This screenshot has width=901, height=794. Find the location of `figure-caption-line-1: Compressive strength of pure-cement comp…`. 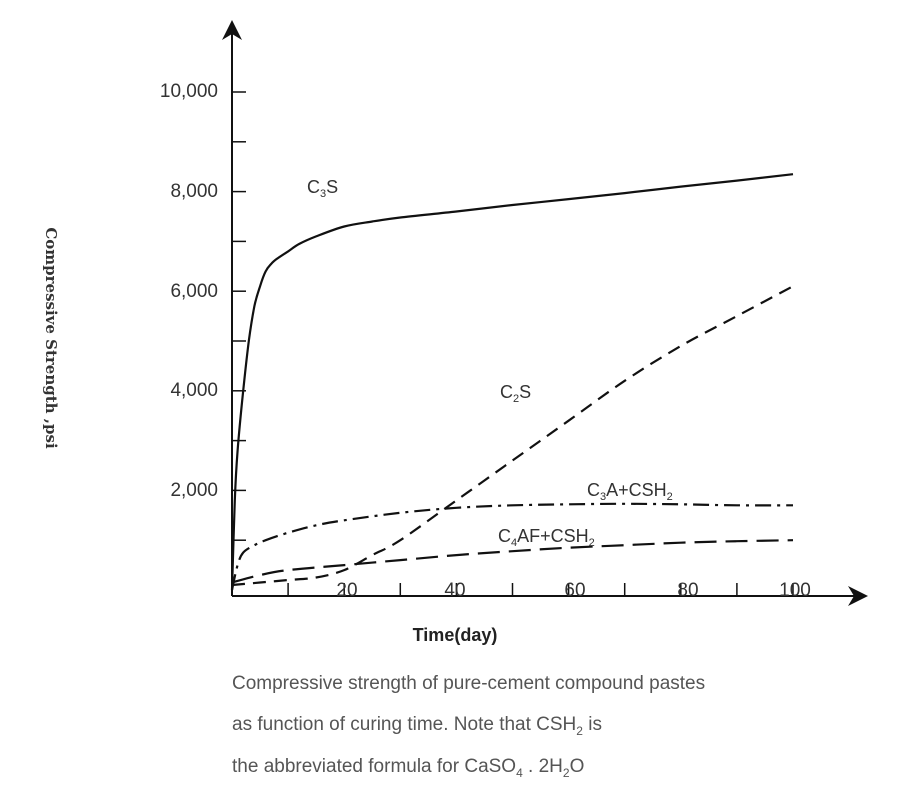

figure-caption-line-1: Compressive strength of pure-cement comp… is located at coordinates (469, 683).